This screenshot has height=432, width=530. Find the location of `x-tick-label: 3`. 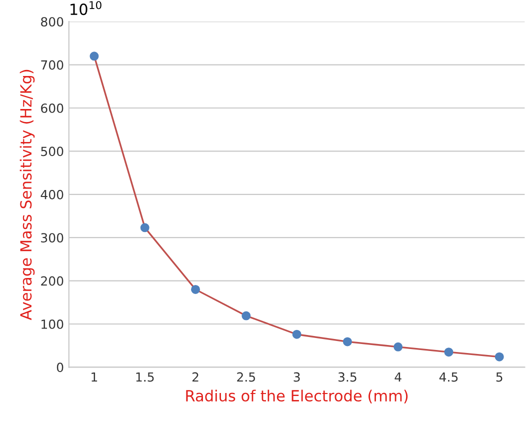

x-tick-label: 3 is located at coordinates (297, 377).